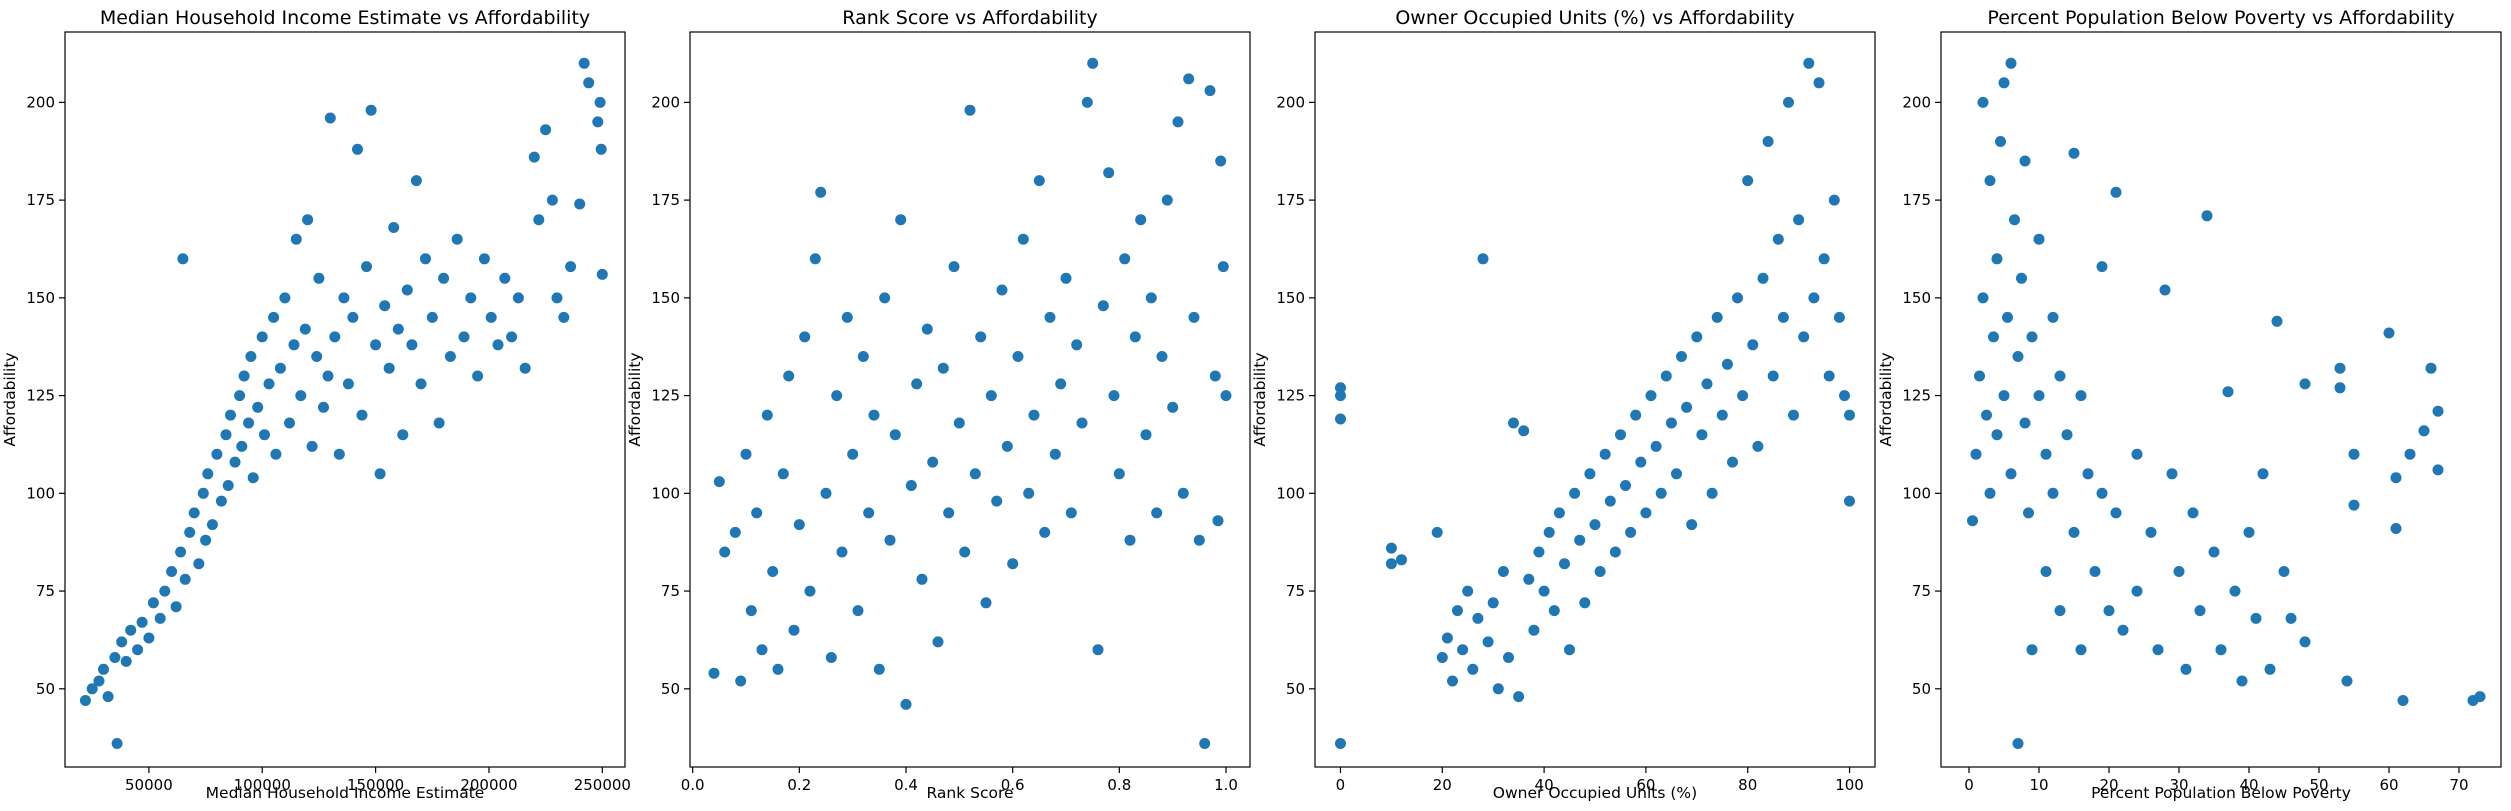 The width and height of the screenshot is (2511, 811). I want to click on x-axis-label: Owner Occupied Units (%), so click(1595, 793).